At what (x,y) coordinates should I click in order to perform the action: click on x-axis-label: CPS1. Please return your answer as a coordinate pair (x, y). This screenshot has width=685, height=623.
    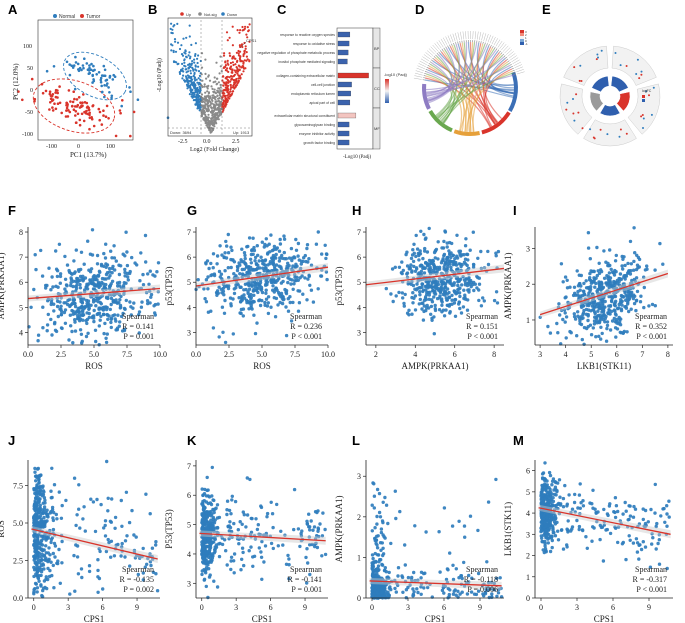
    Looking at the image, I should click on (262, 618).